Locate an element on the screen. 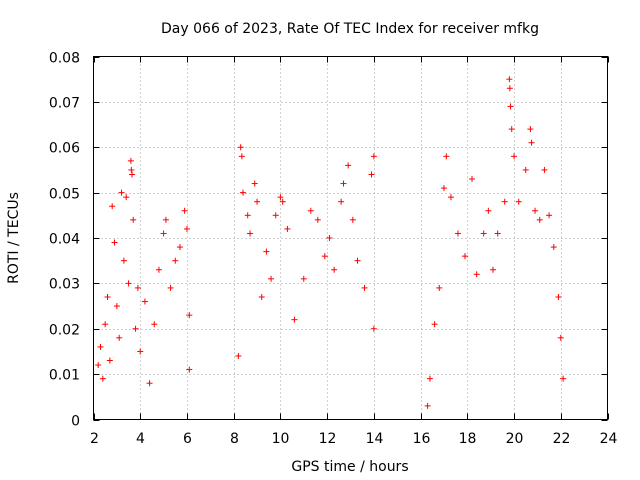 The width and height of the screenshot is (640, 480). y-tick-label: 0.04 is located at coordinates (64, 240).